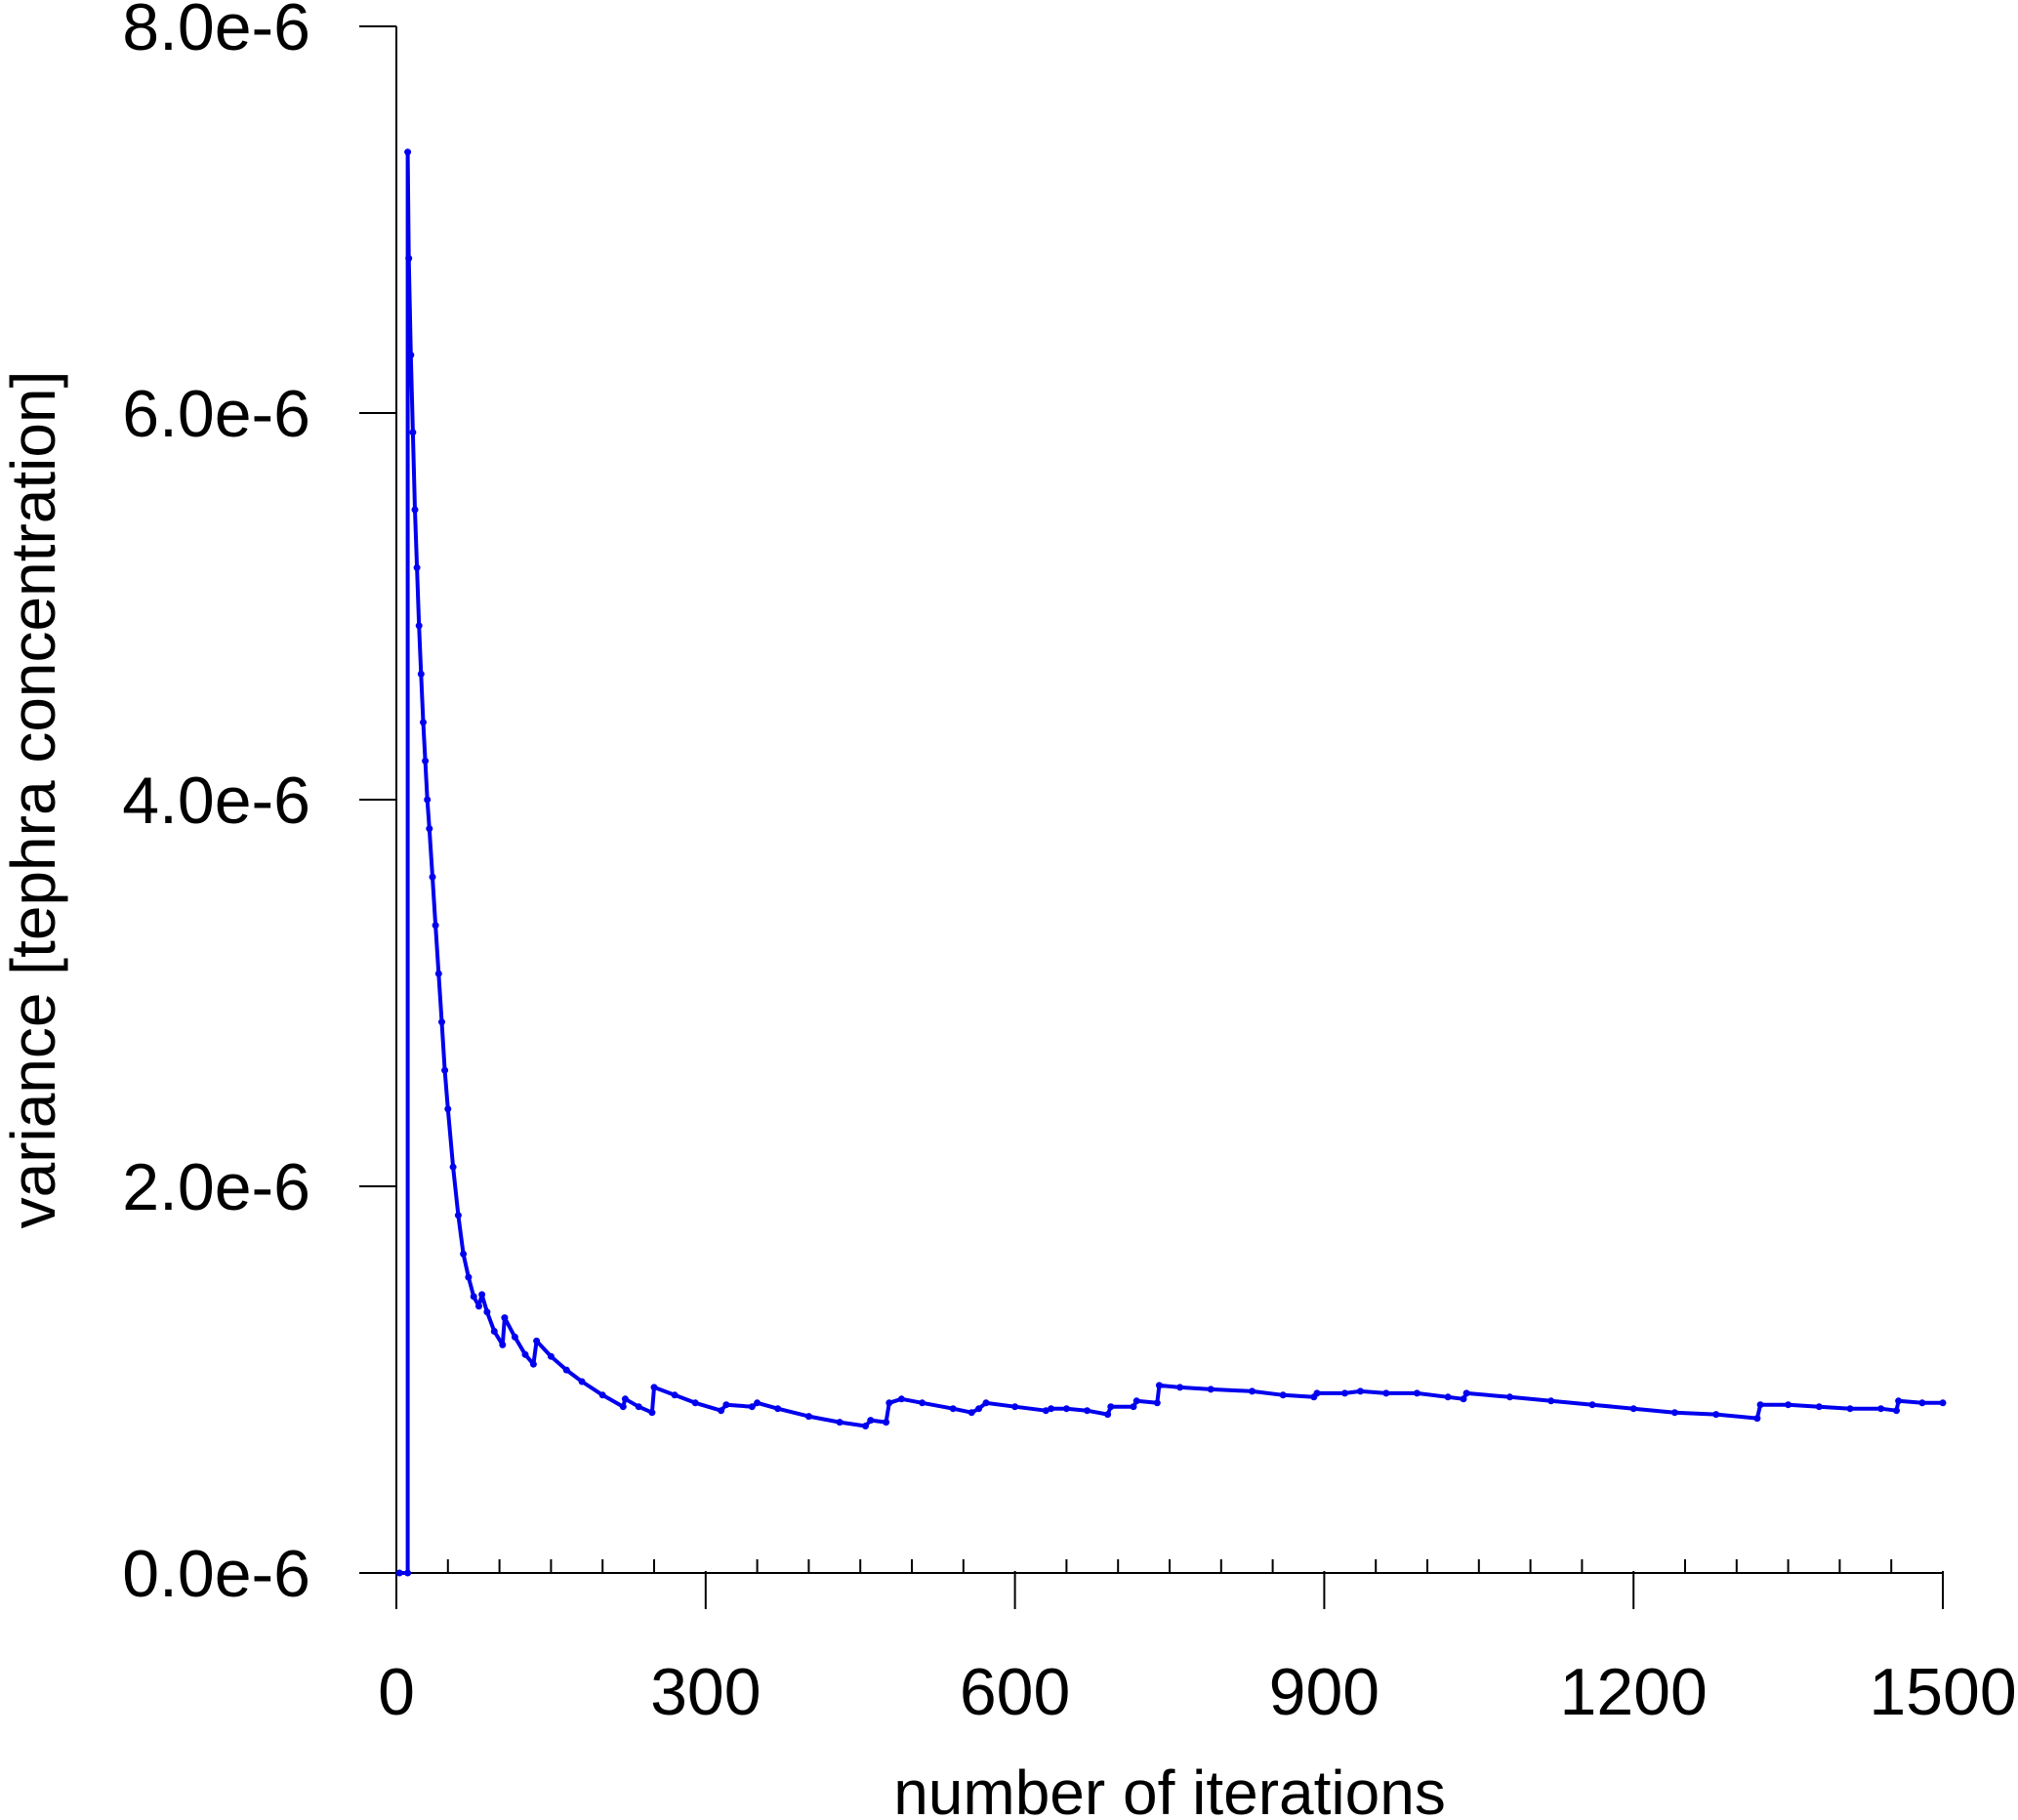  What do you see at coordinates (216, 1574) in the screenshot?
I see `y-tick-label: 0.0e-6` at bounding box center [216, 1574].